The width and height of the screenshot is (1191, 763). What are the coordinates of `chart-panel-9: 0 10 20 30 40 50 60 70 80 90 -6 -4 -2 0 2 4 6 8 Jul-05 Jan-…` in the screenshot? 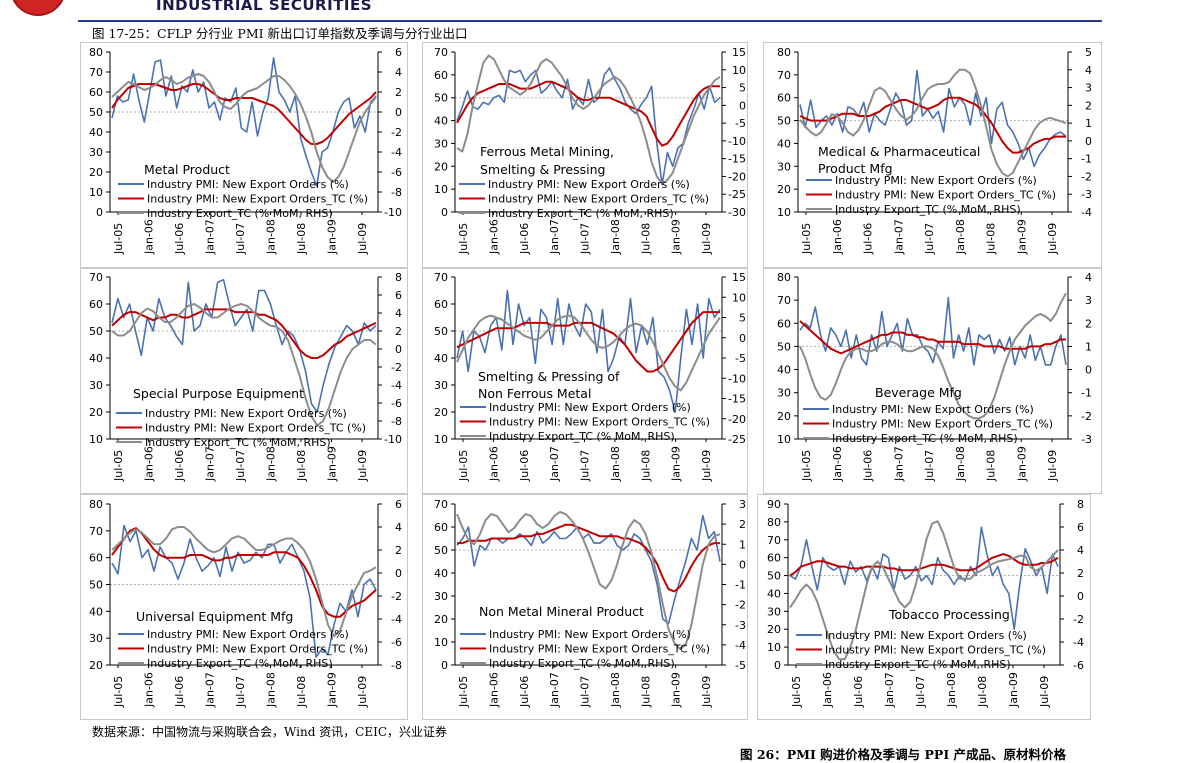 It's located at (924, 607).